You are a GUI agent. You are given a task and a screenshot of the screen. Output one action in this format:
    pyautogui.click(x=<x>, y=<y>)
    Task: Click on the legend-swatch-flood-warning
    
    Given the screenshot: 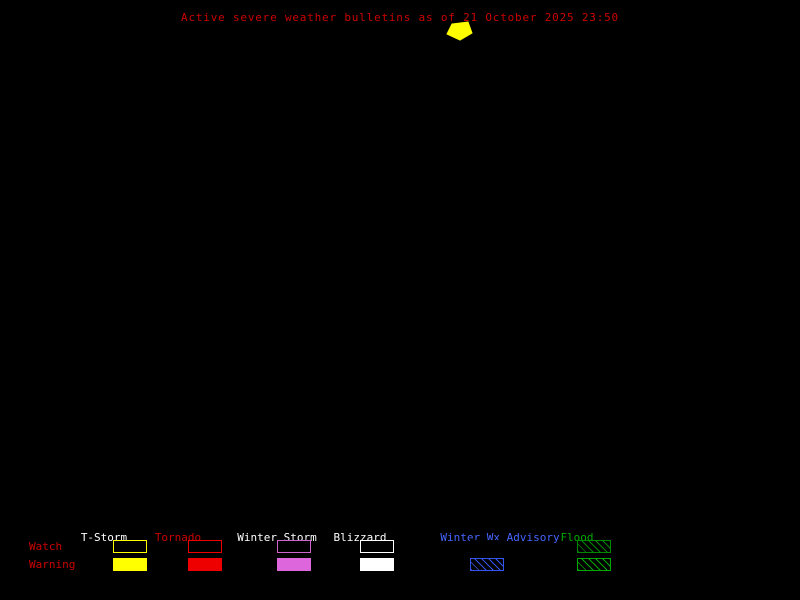 What is the action you would take?
    pyautogui.click(x=594, y=564)
    